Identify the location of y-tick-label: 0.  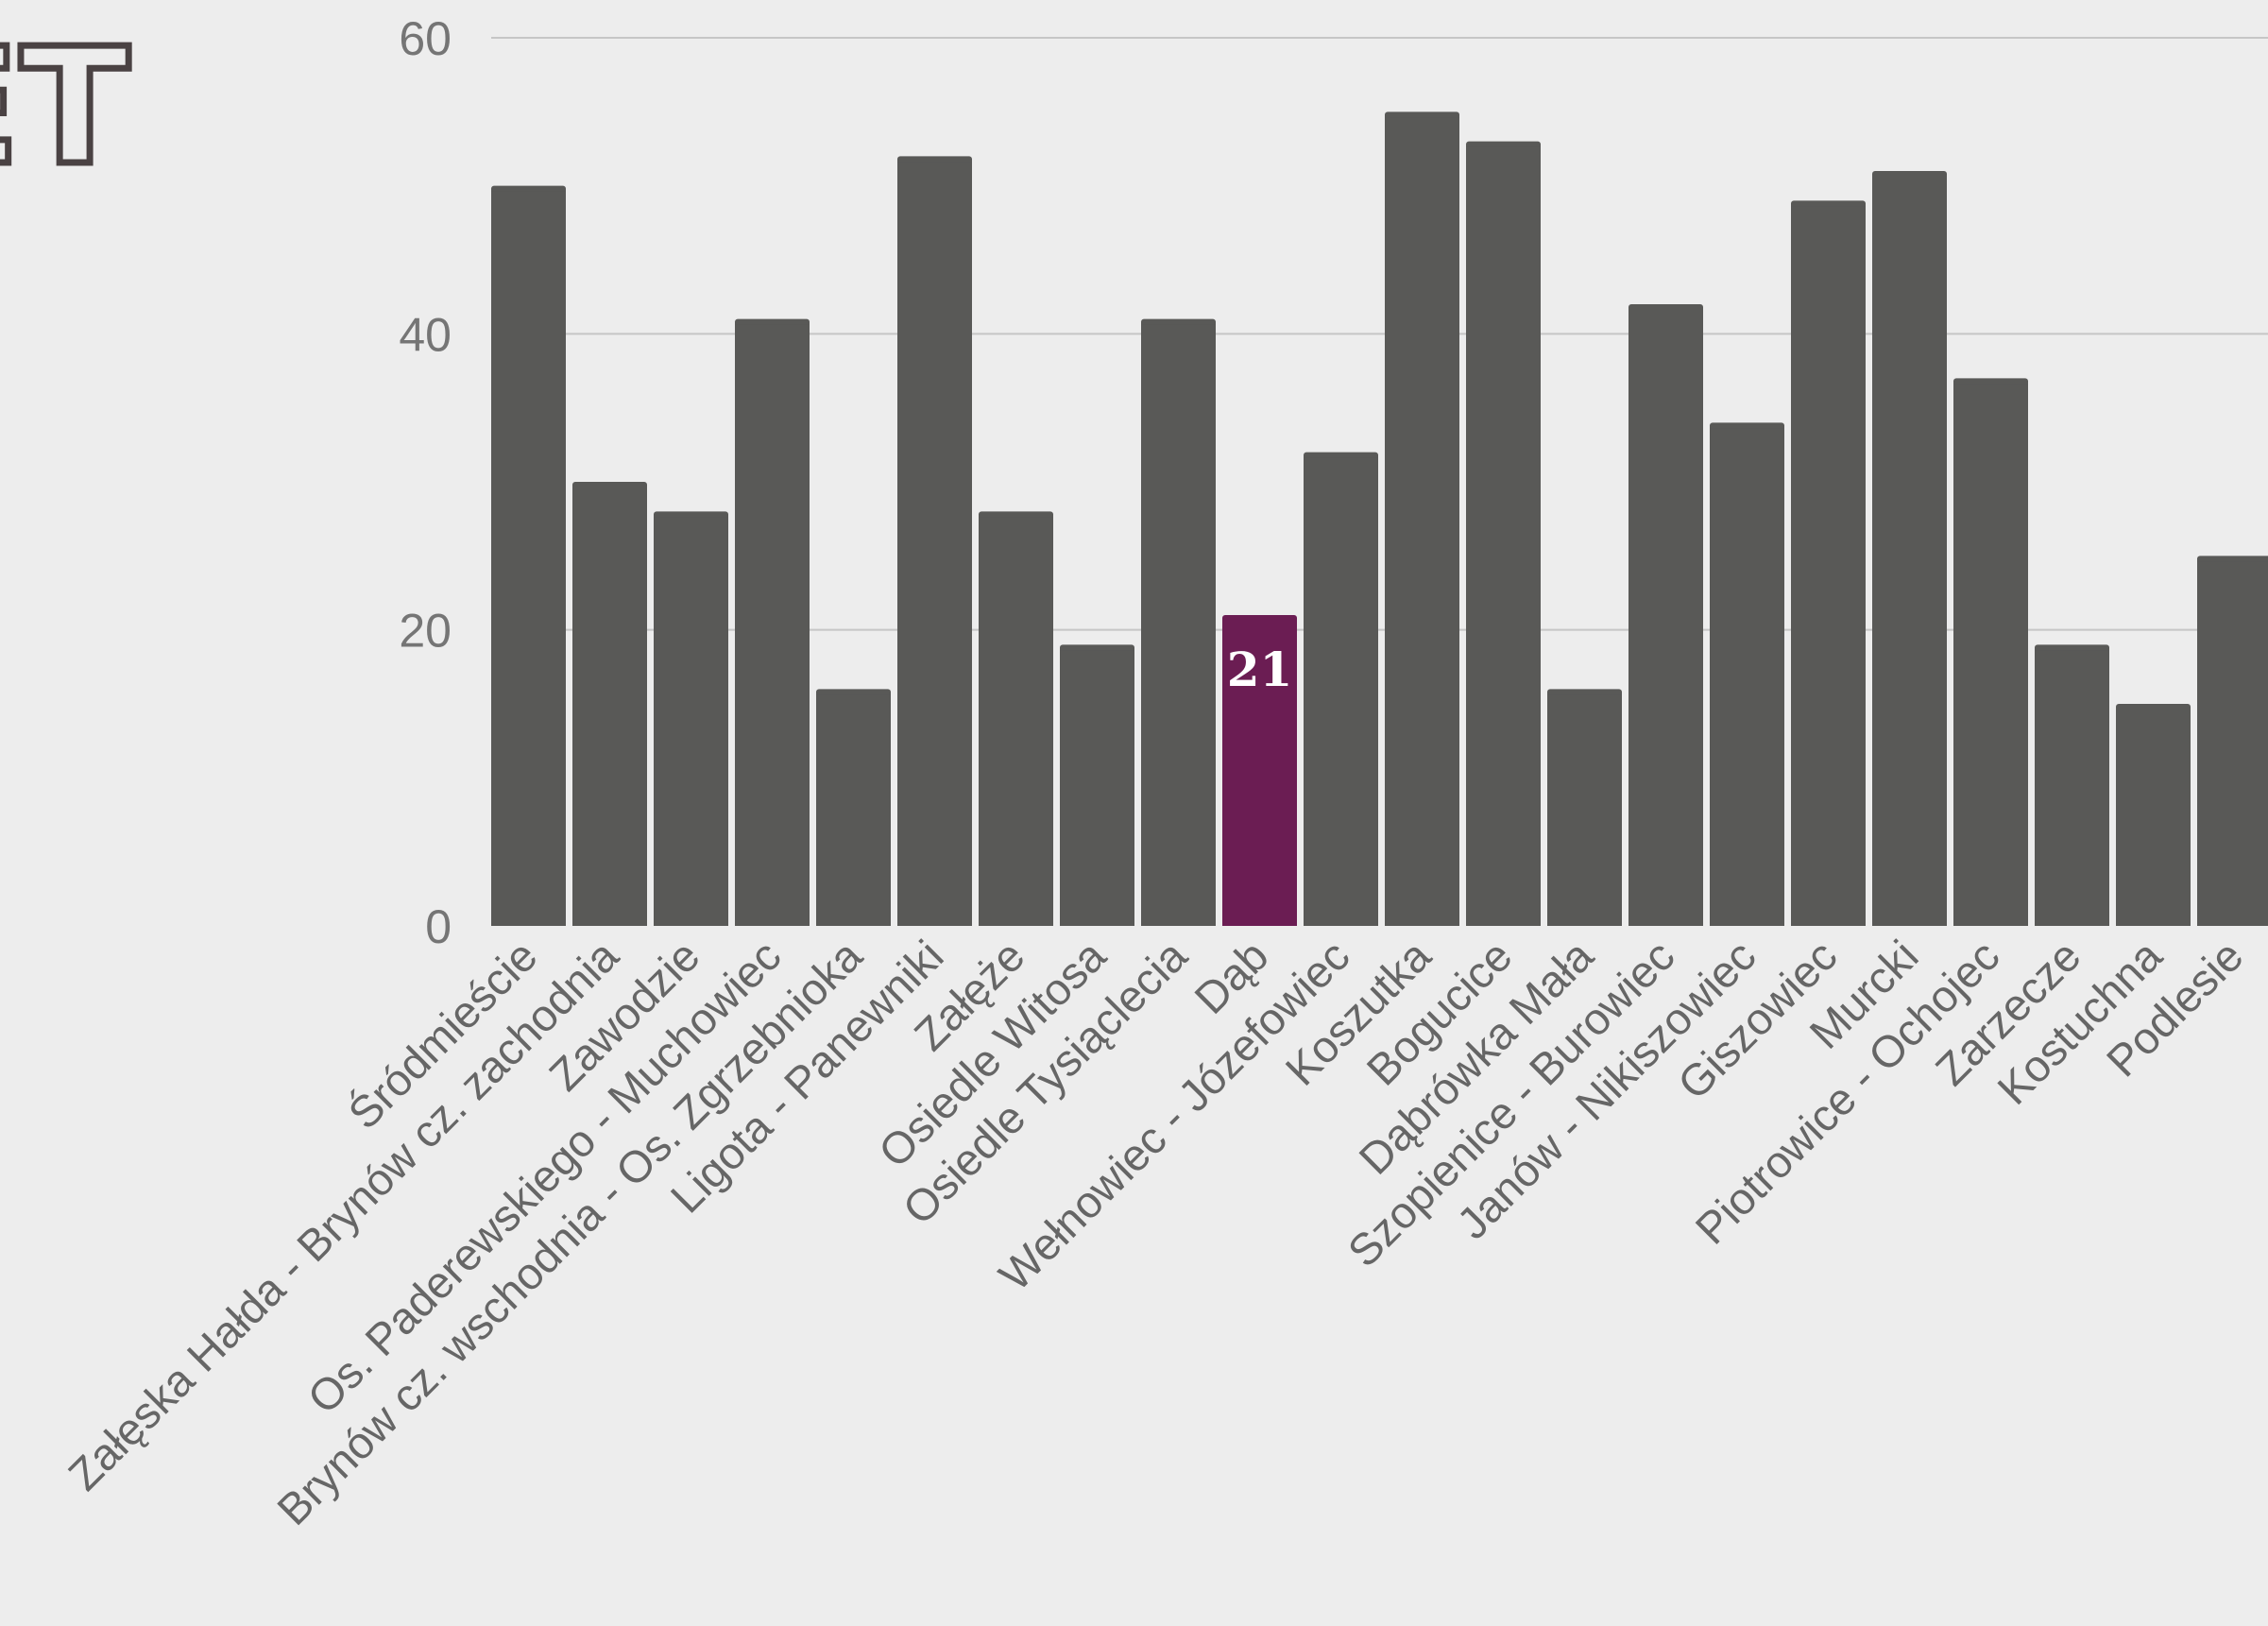
(439, 926).